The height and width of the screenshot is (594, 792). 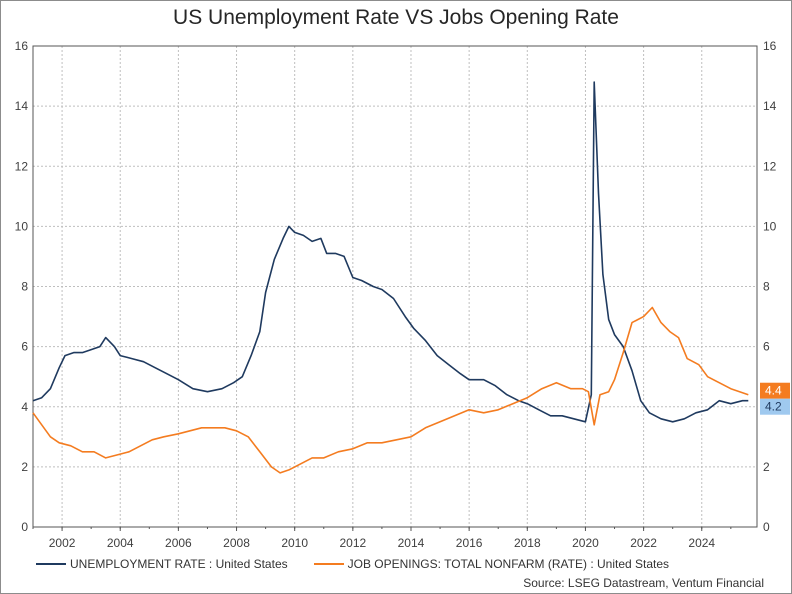 I want to click on y-tick-label-right: 14, so click(x=770, y=106).